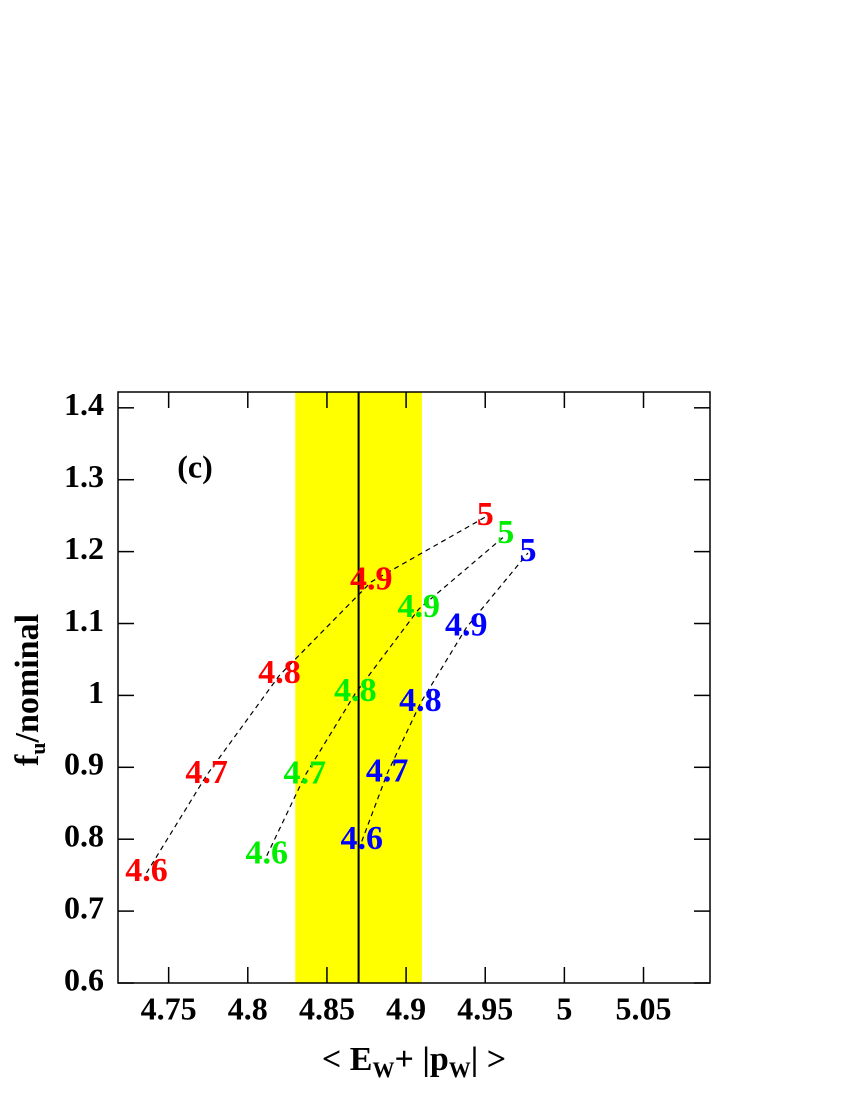 The width and height of the screenshot is (850, 1100). What do you see at coordinates (421, 1059) in the screenshot?
I see `x-axis-label-part: + |p` at bounding box center [421, 1059].